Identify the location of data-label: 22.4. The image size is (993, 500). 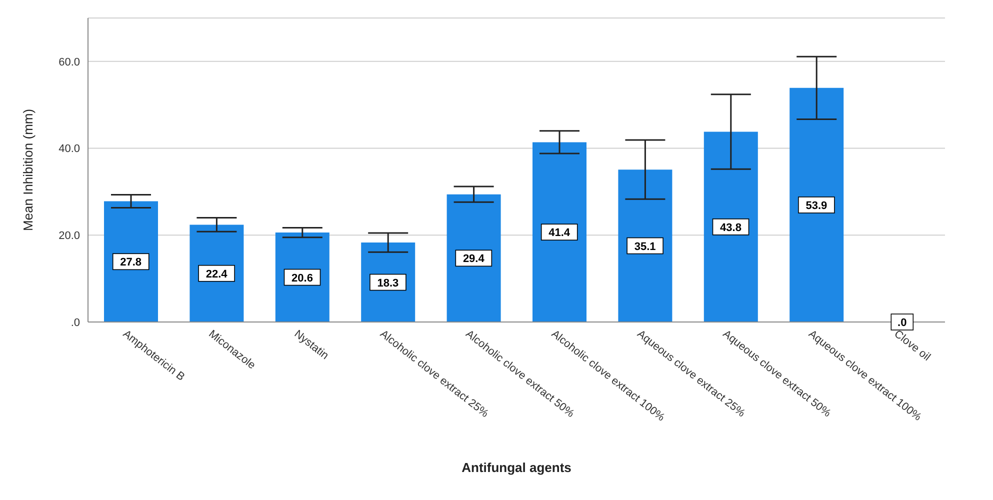
(217, 274).